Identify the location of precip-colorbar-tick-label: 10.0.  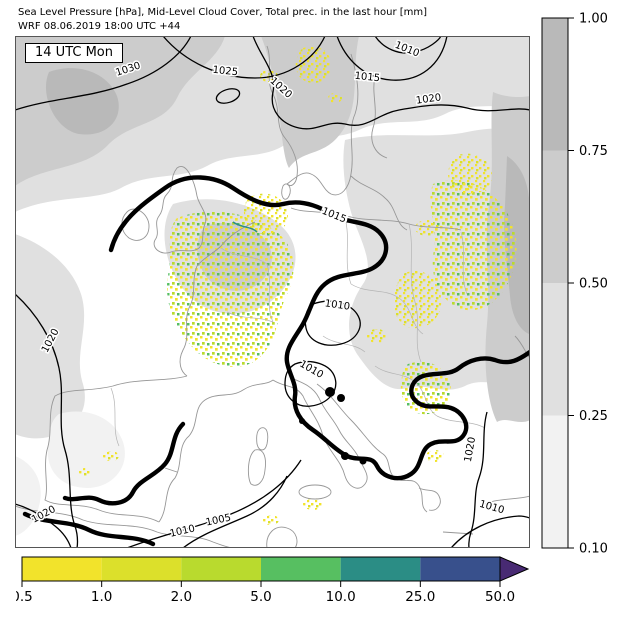
(341, 597).